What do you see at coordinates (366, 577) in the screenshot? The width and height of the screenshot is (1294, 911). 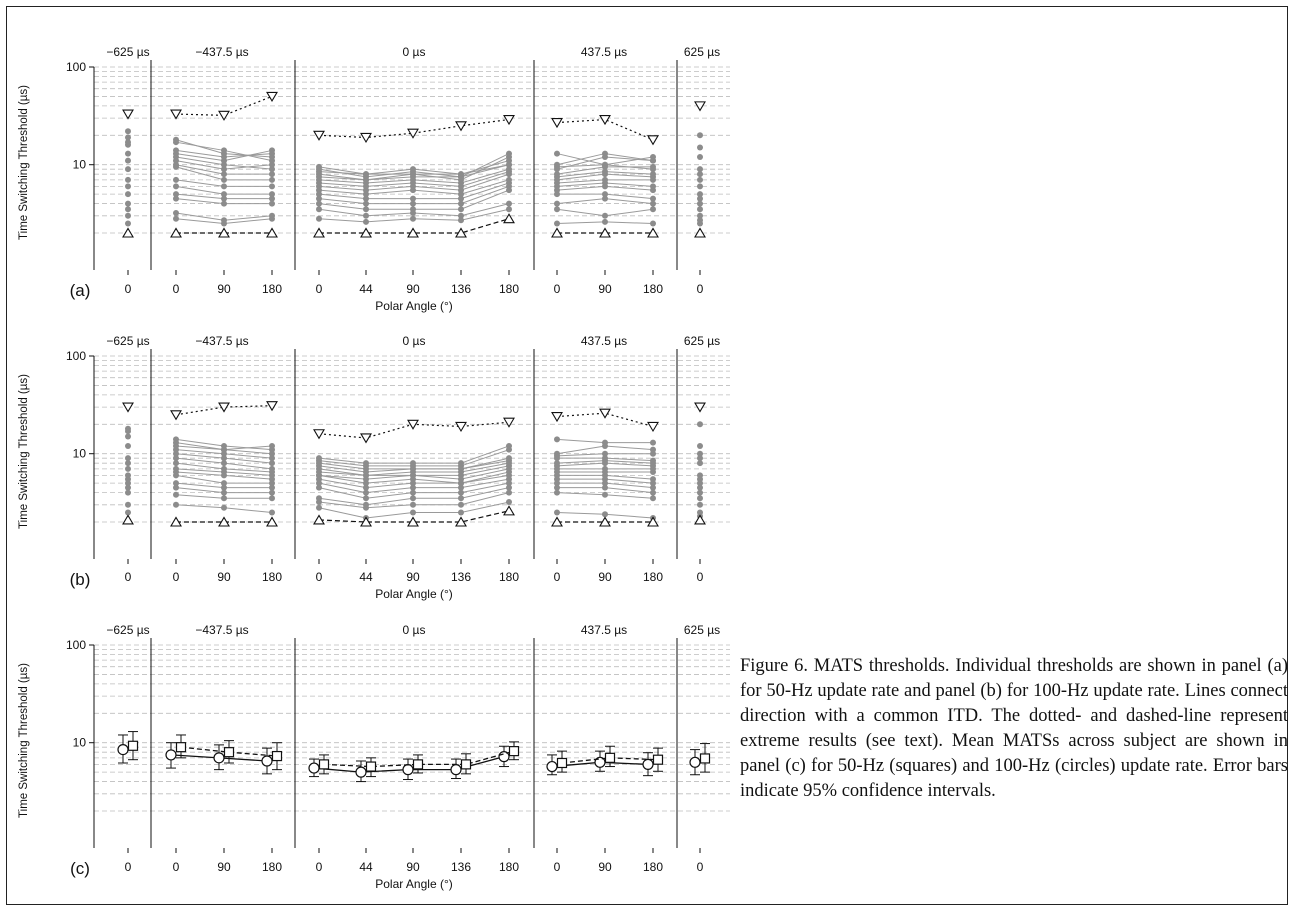 I see `x-tick-label: 44` at bounding box center [366, 577].